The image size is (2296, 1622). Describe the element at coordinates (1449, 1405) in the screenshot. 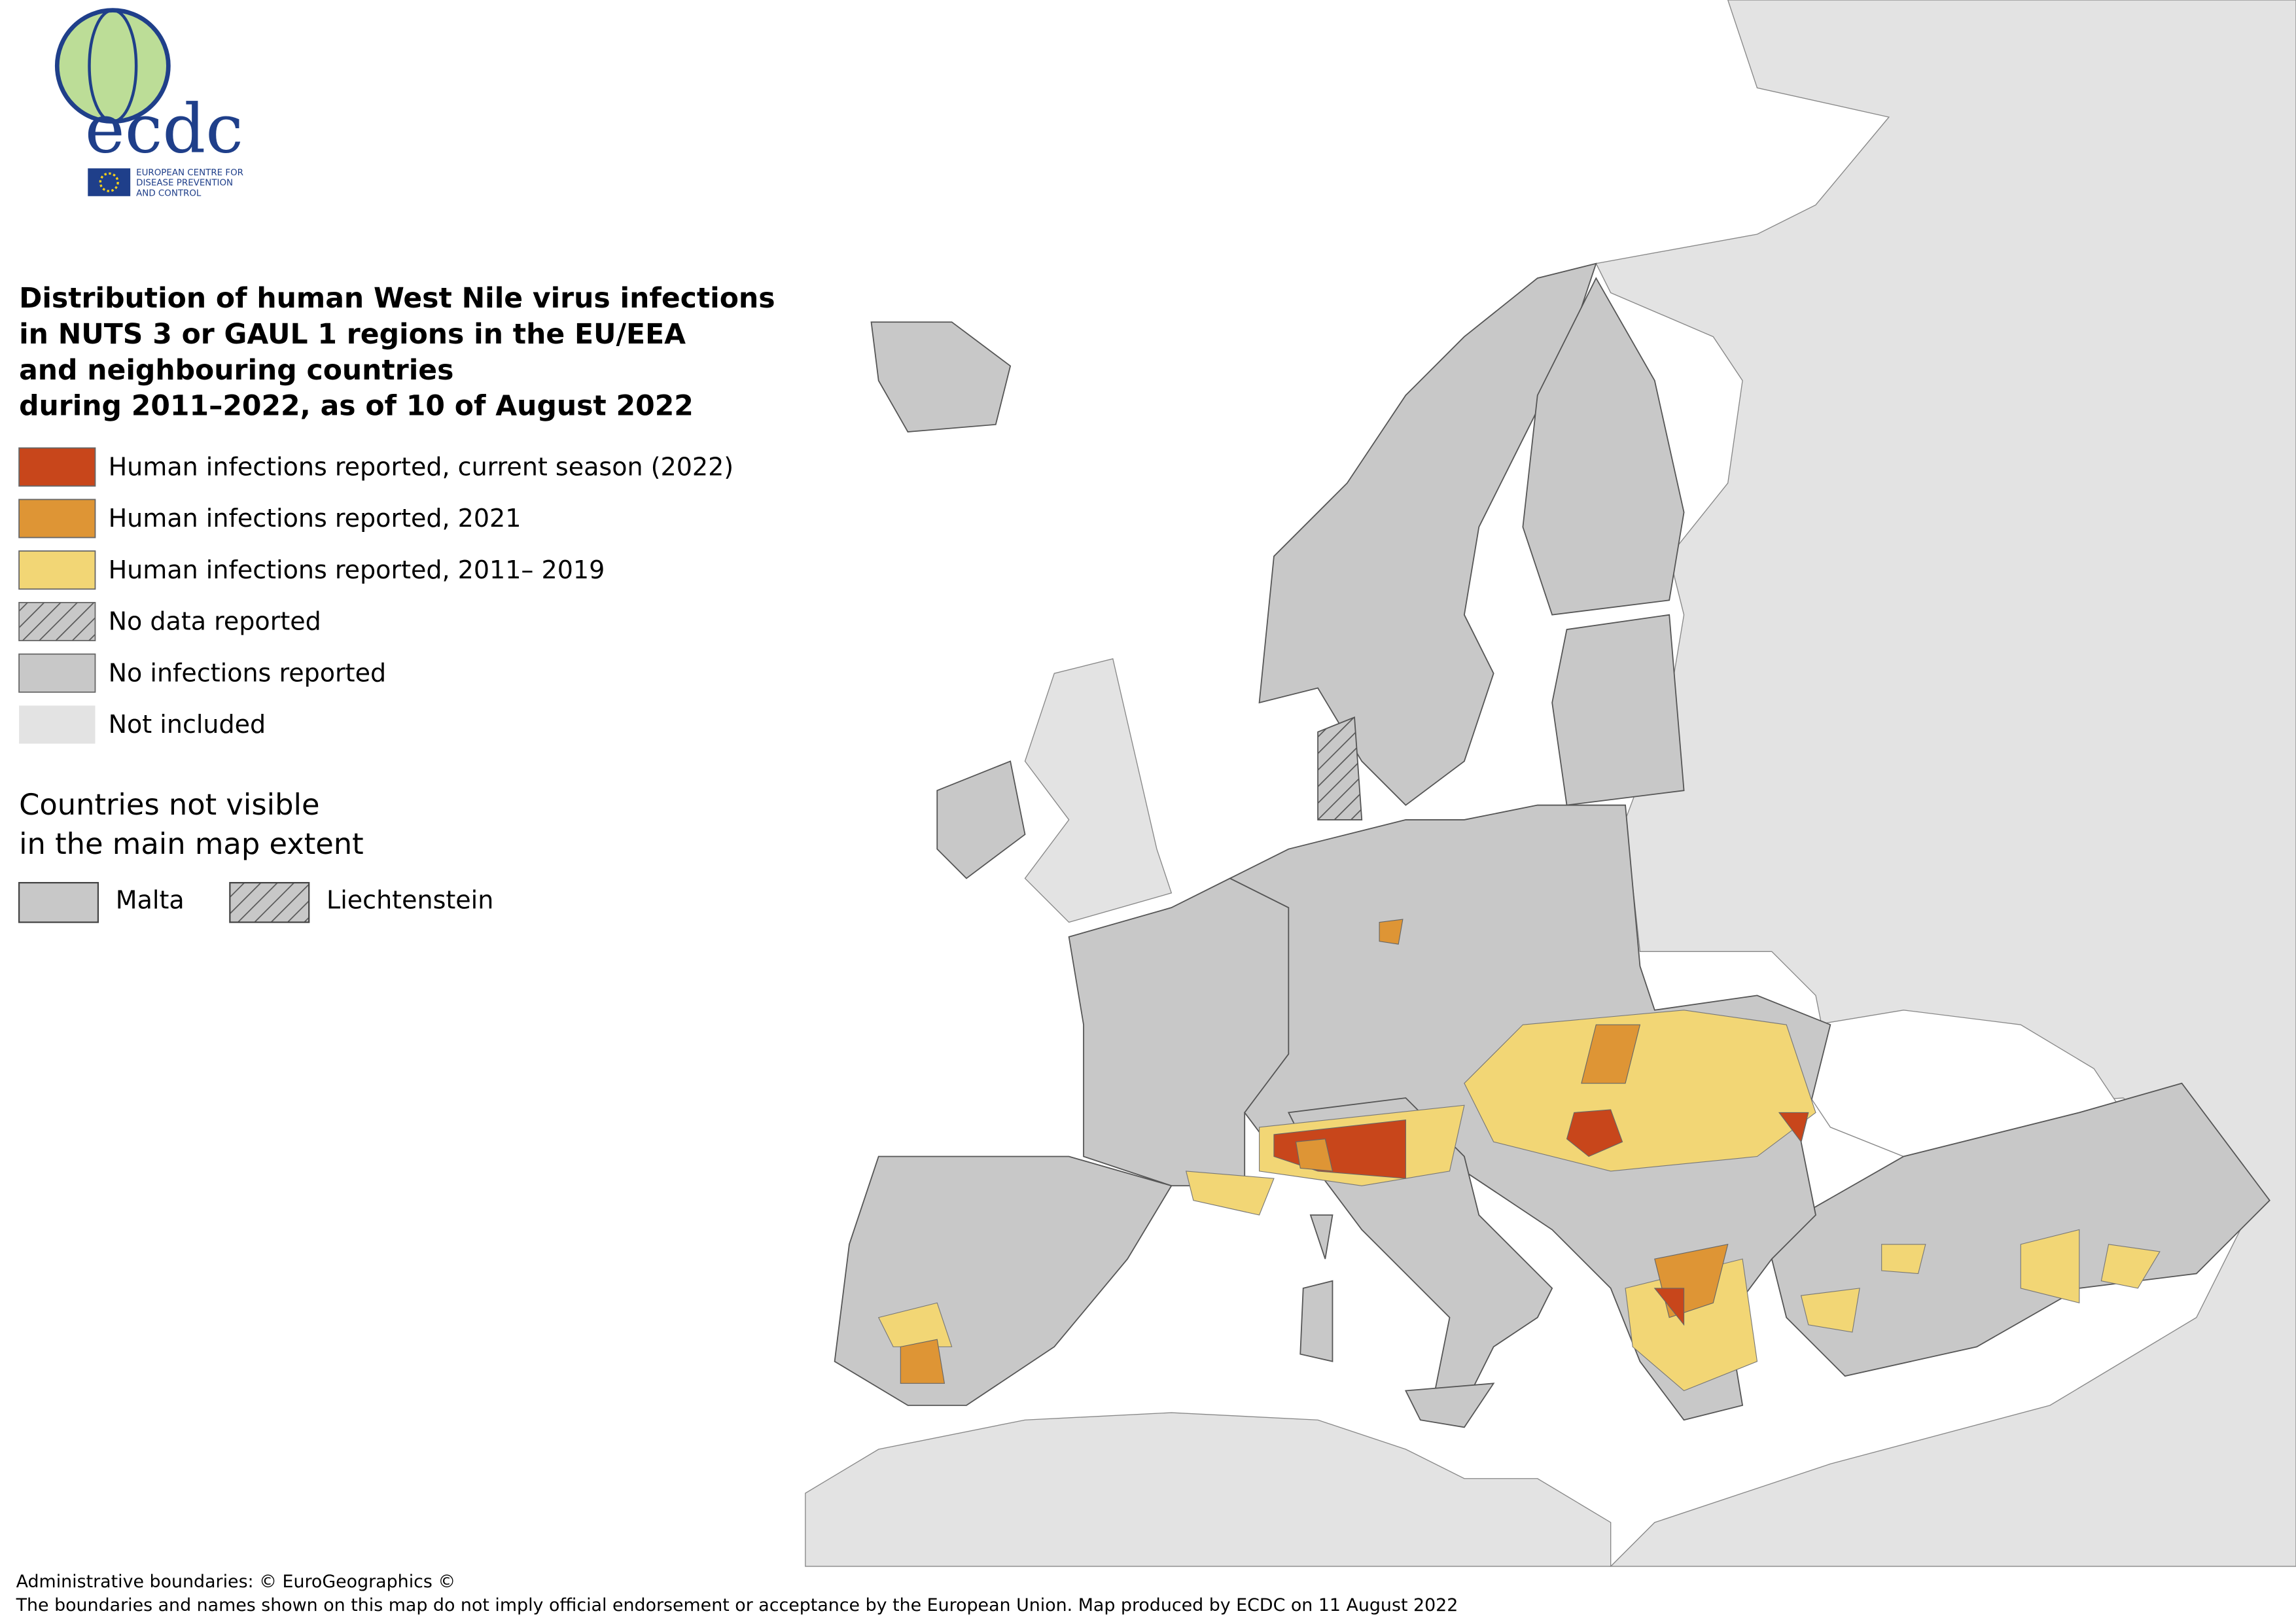

I see `sicily` at that location.